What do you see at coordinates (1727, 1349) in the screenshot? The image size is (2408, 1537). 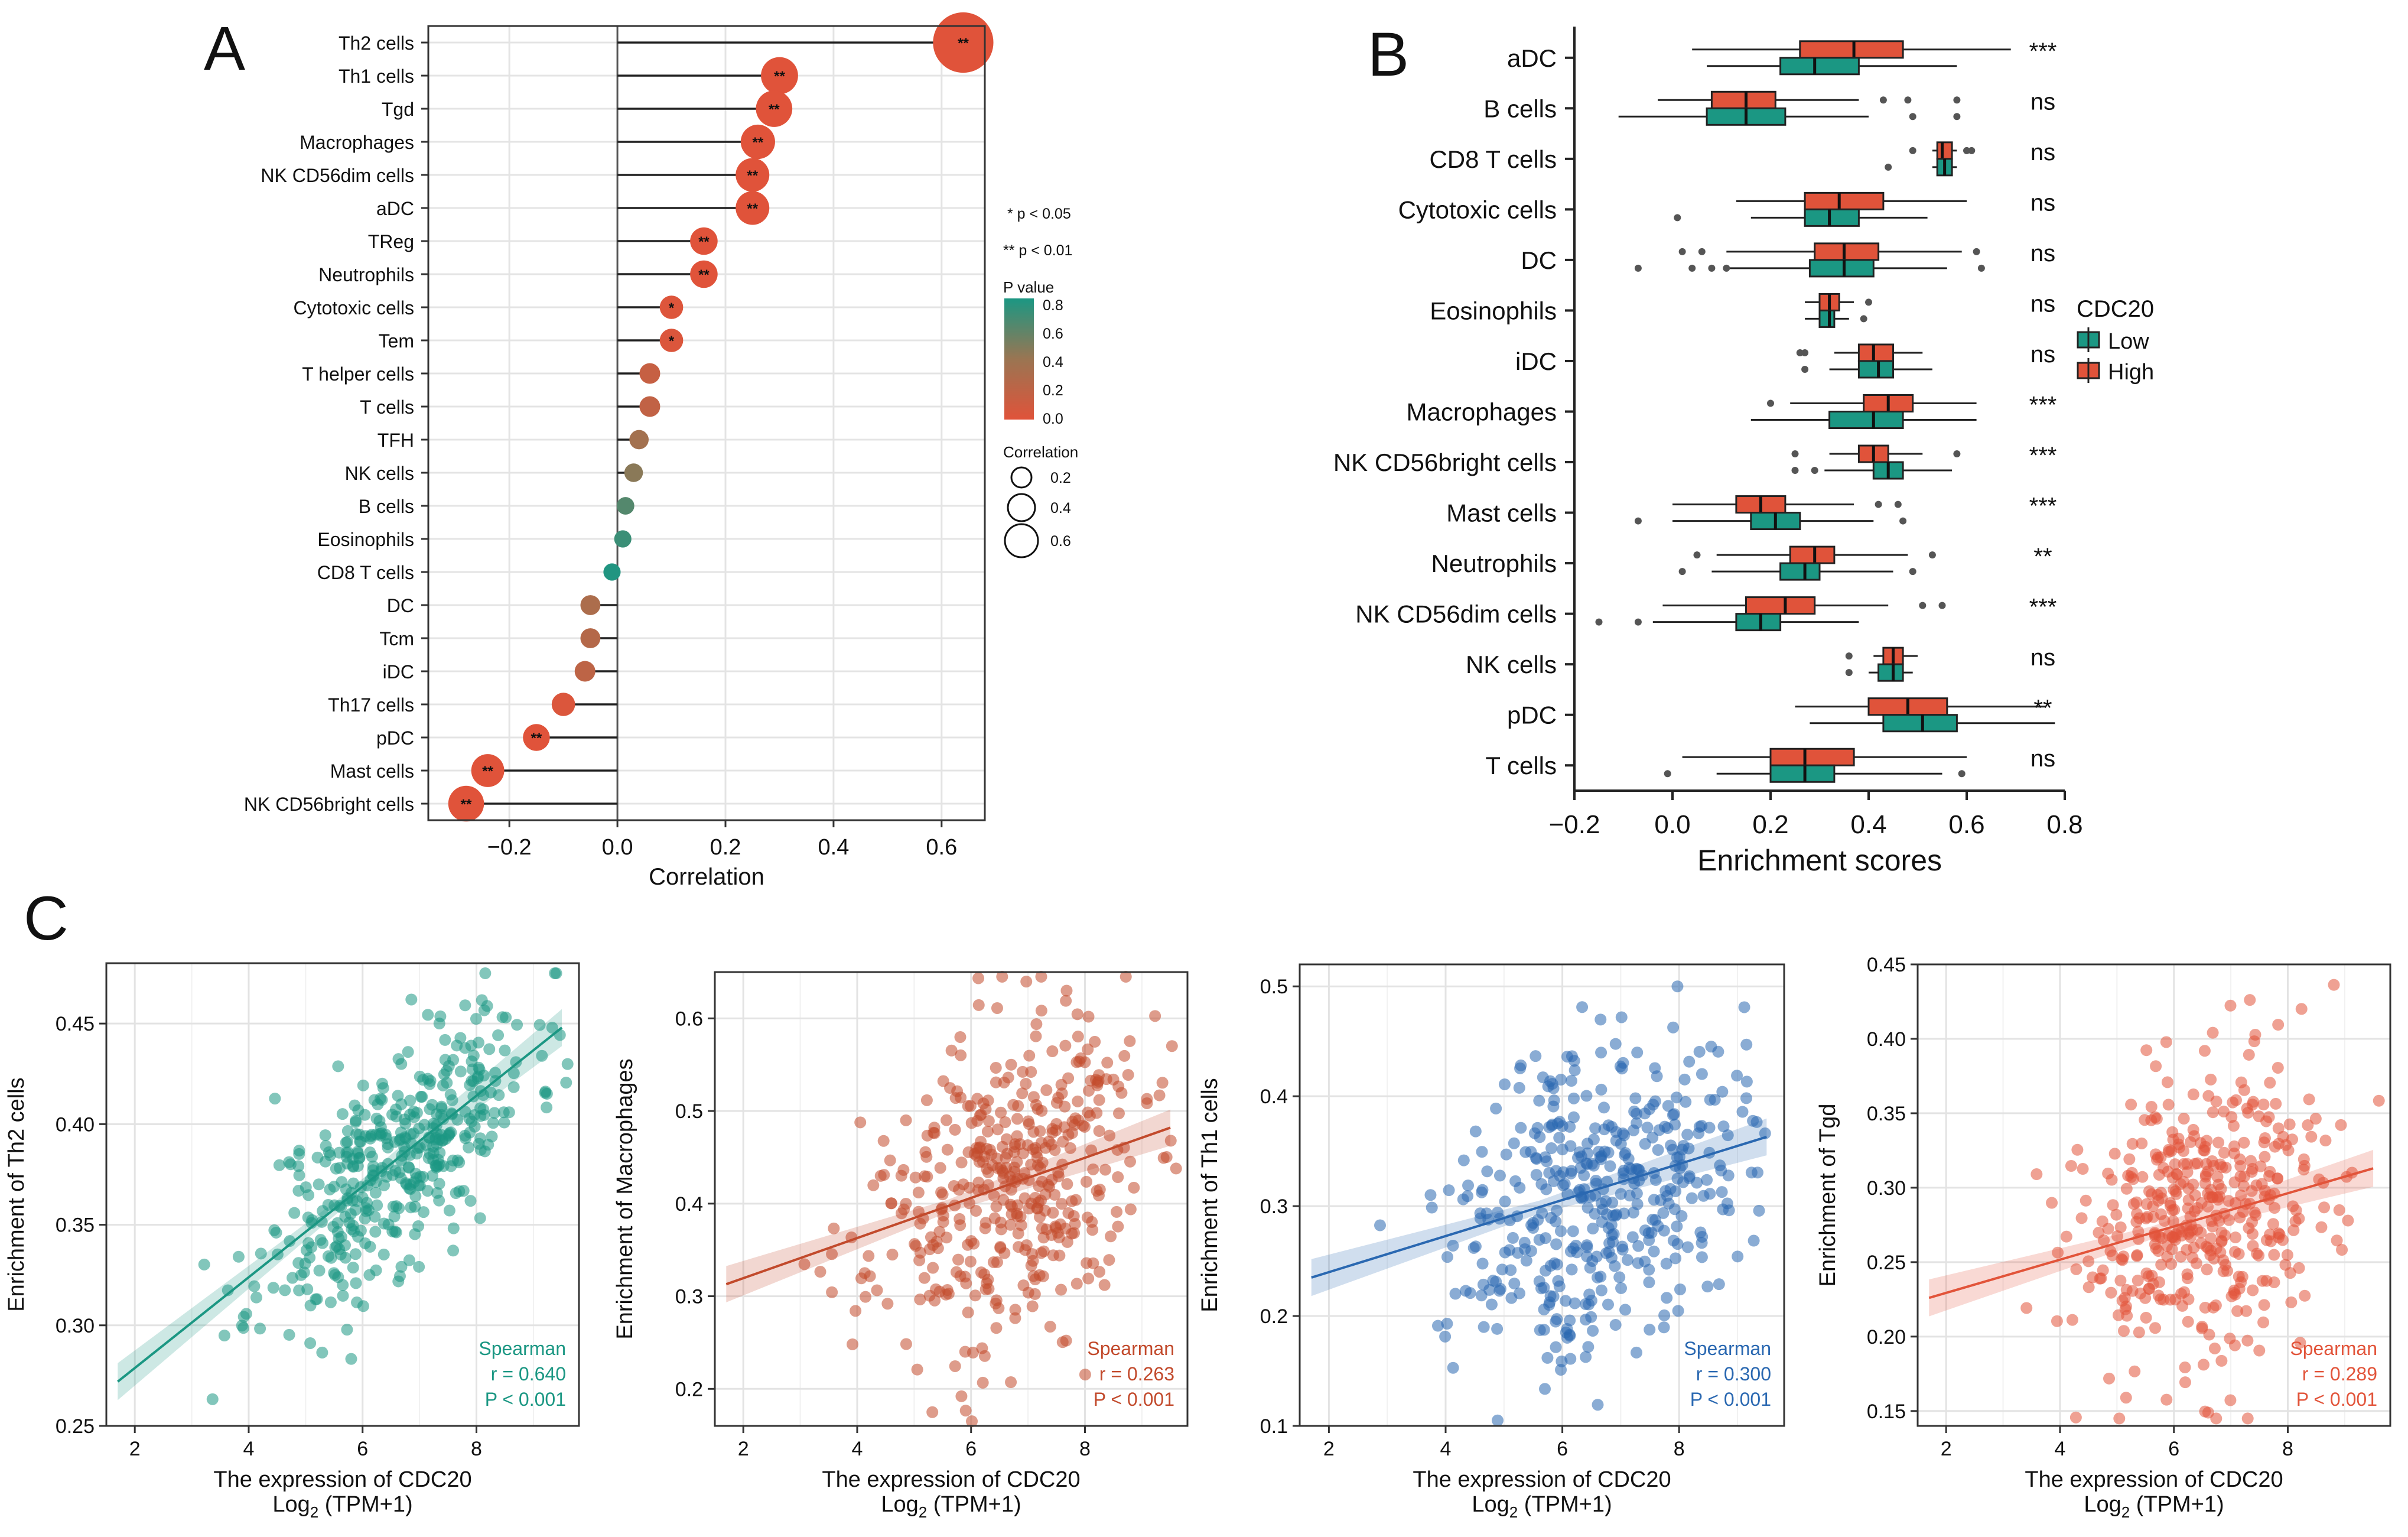 I see `stats-method: Spearman` at bounding box center [1727, 1349].